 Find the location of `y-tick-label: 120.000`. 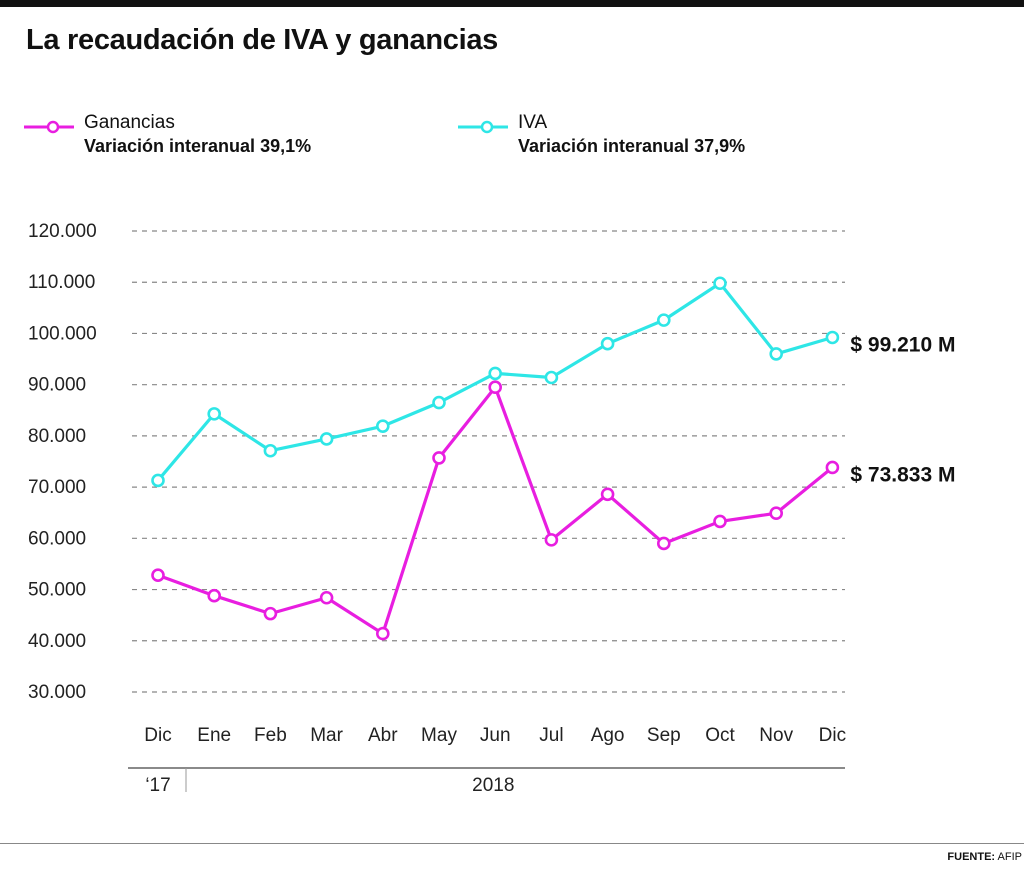

y-tick-label: 120.000 is located at coordinates (62, 231).